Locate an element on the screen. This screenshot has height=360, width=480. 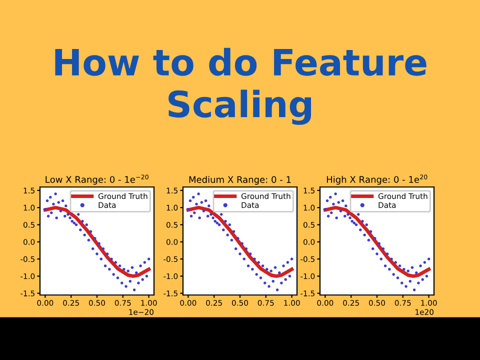
chart-title: High X Range: 0 - 1e$^{20}$ is located at coordinates (377, 179).